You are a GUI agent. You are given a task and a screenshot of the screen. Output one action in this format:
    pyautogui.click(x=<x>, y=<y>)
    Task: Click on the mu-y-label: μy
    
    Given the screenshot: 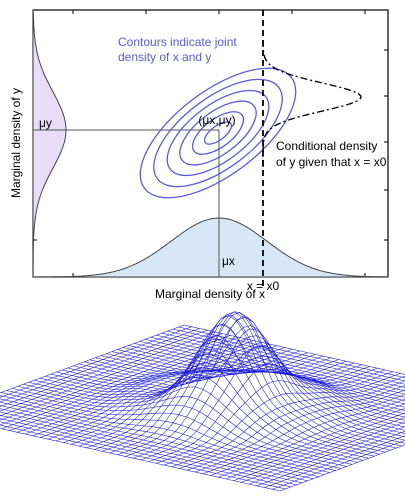 What is the action you would take?
    pyautogui.click(x=45, y=123)
    